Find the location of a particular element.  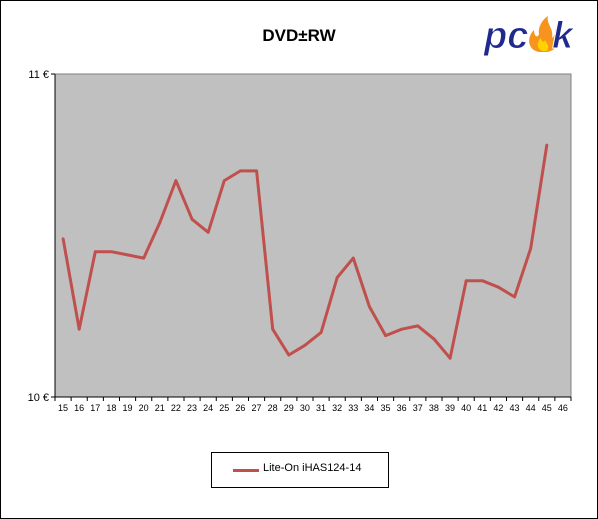

x-tick-label: 29 is located at coordinates (289, 408).